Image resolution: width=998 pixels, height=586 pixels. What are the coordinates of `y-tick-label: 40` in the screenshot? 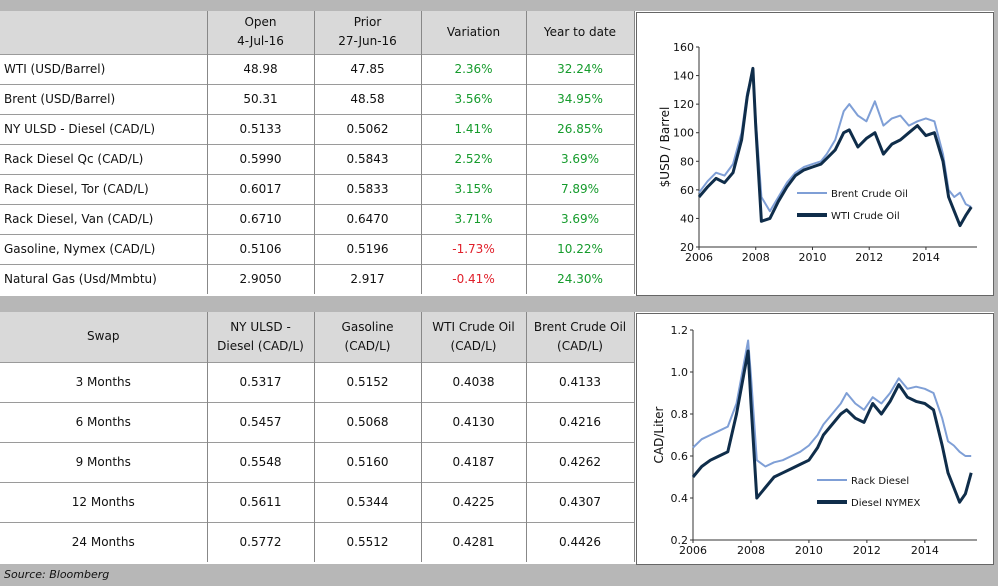 It's located at (687, 218).